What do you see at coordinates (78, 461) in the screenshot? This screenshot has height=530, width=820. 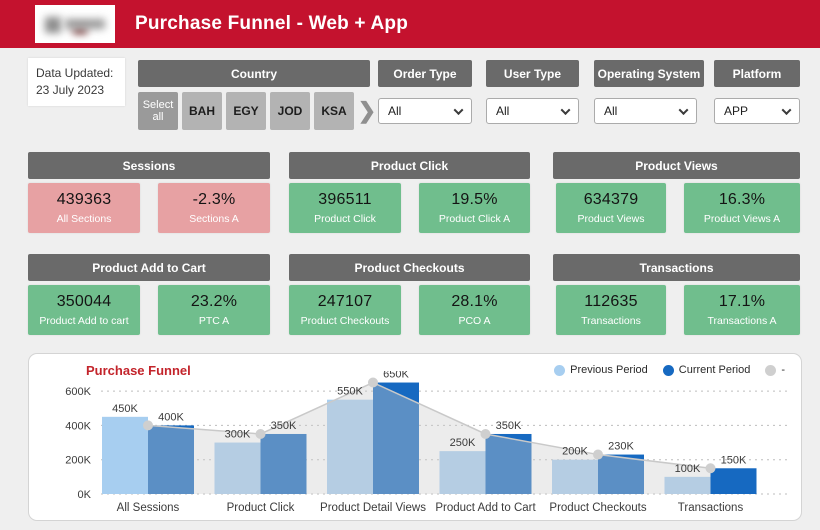 I see `y-axis-tick: 200K` at bounding box center [78, 461].